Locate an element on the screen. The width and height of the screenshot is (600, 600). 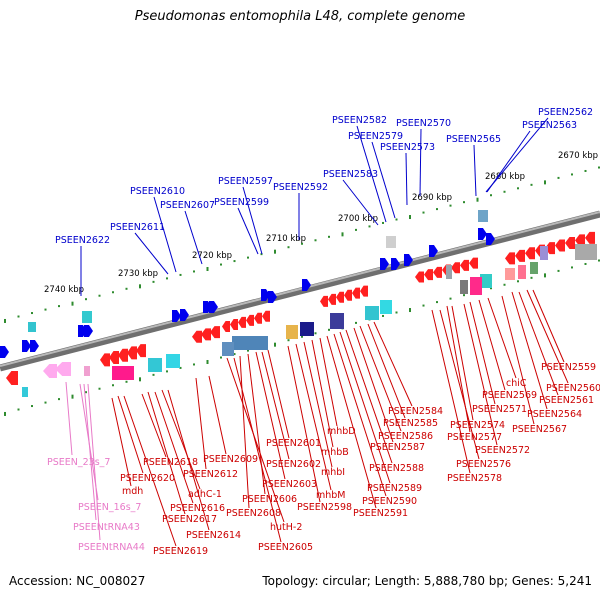
gene-label: PSEENtRNA43 is located at coordinates (106, 527).